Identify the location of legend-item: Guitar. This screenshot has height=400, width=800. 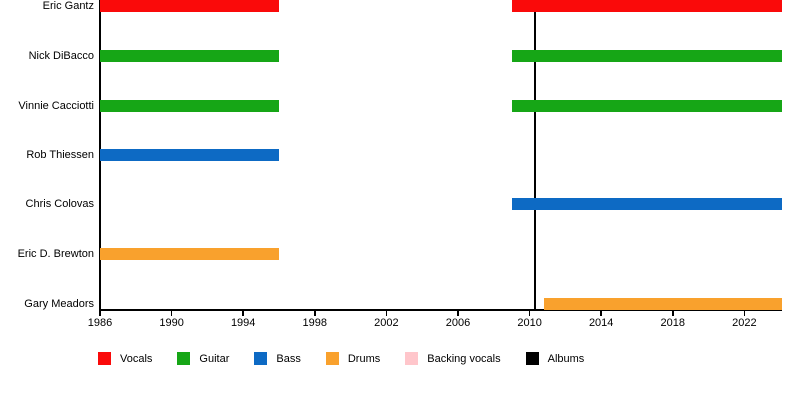
(203, 358).